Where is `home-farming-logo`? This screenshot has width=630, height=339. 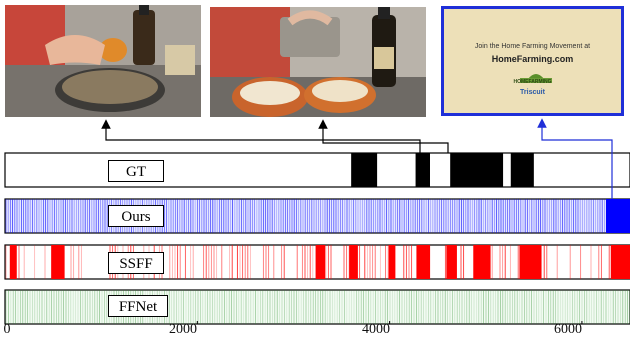
home-farming-logo is located at coordinates (536, 76).